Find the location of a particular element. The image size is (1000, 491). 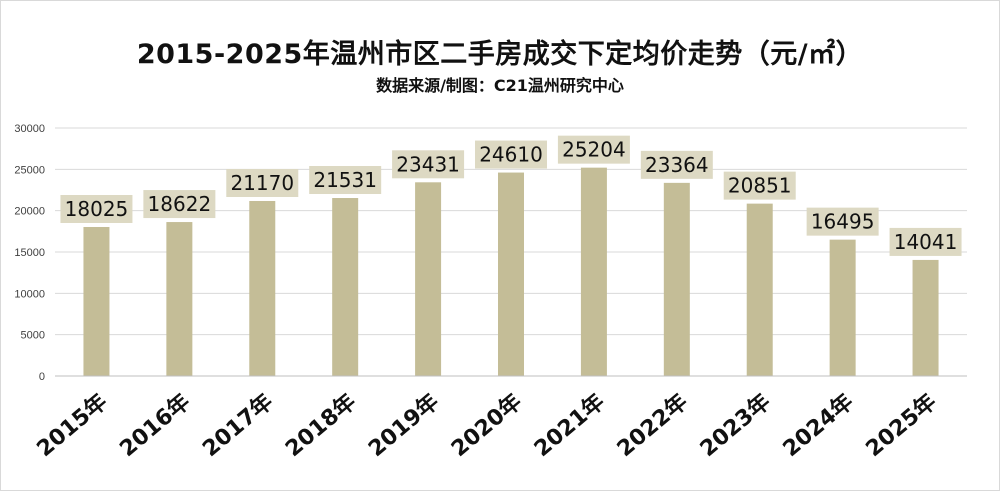

x-tick-label: 2022年 is located at coordinates (652, 425).